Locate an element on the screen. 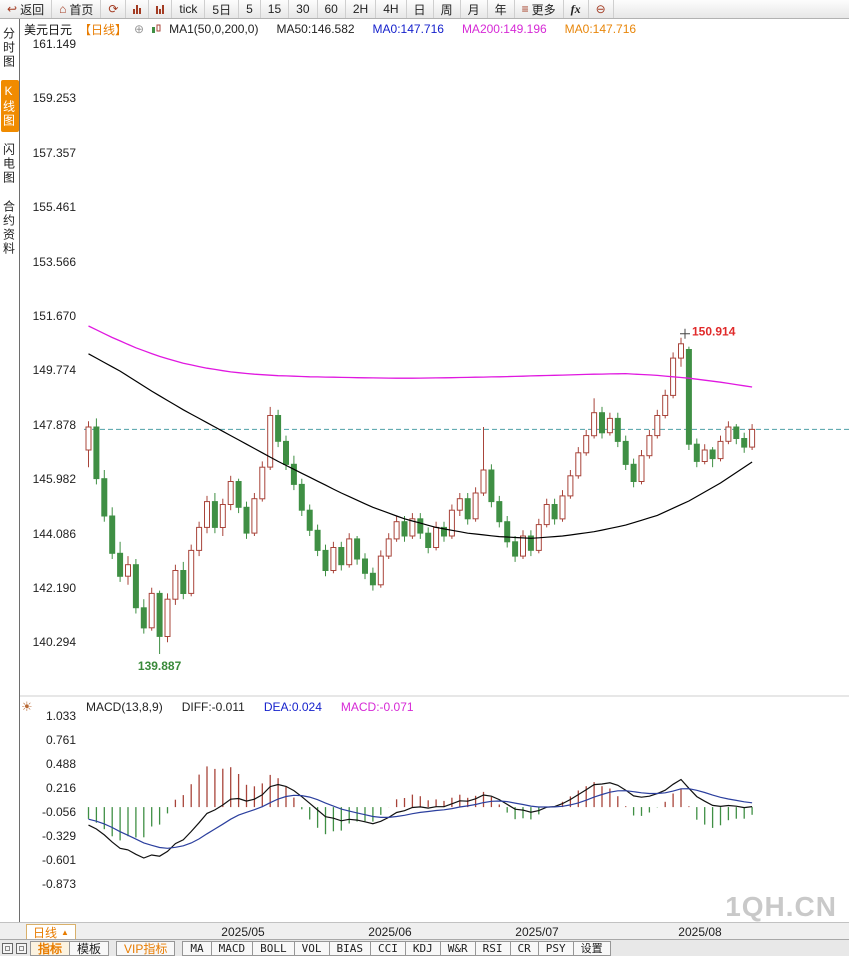 This screenshot has height=957, width=849. period-2h-button: 2H is located at coordinates (361, 9).